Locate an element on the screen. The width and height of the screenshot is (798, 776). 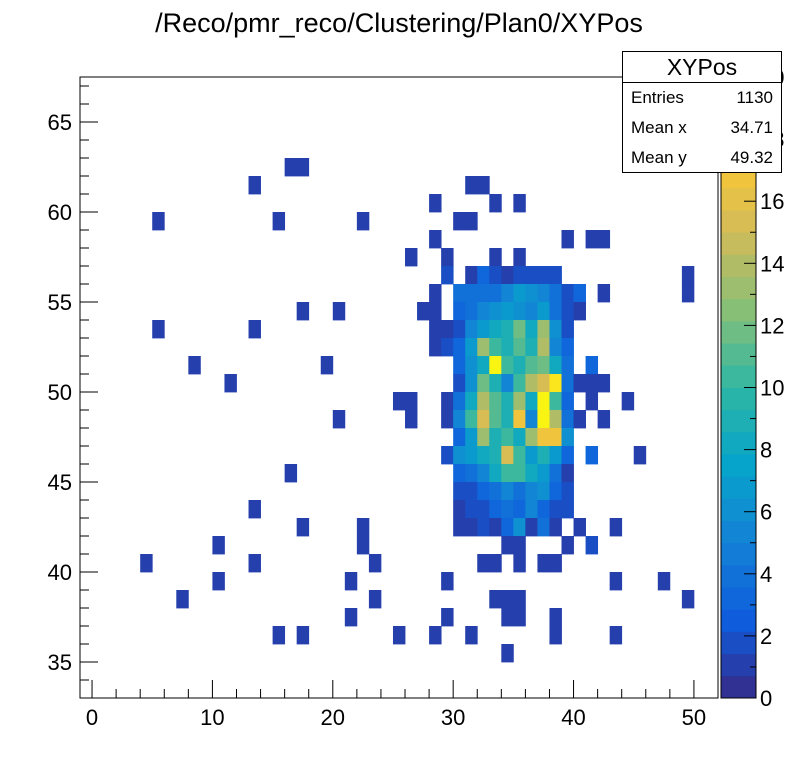
y-tick-label: 35 is located at coordinates (60, 662).